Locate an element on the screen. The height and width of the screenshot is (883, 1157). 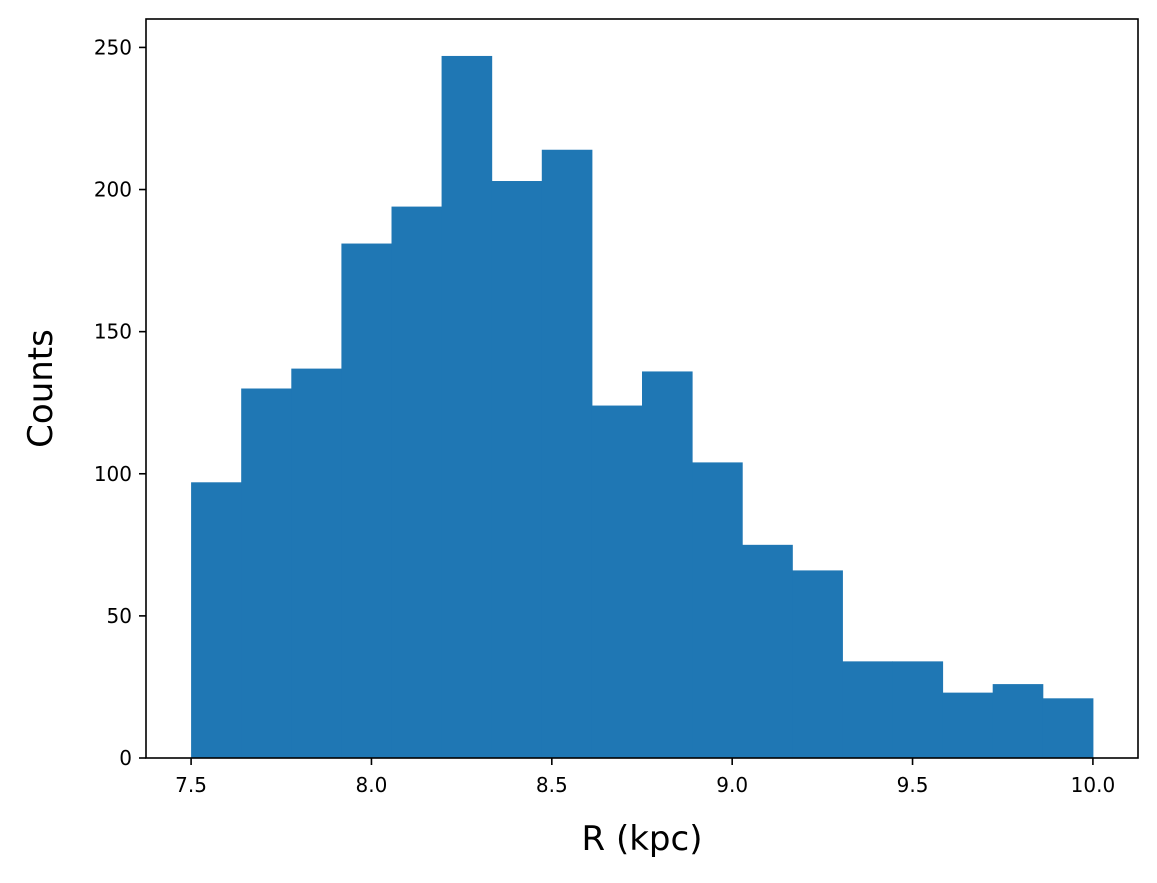
y-tick-label: 200 is located at coordinates (113, 190).